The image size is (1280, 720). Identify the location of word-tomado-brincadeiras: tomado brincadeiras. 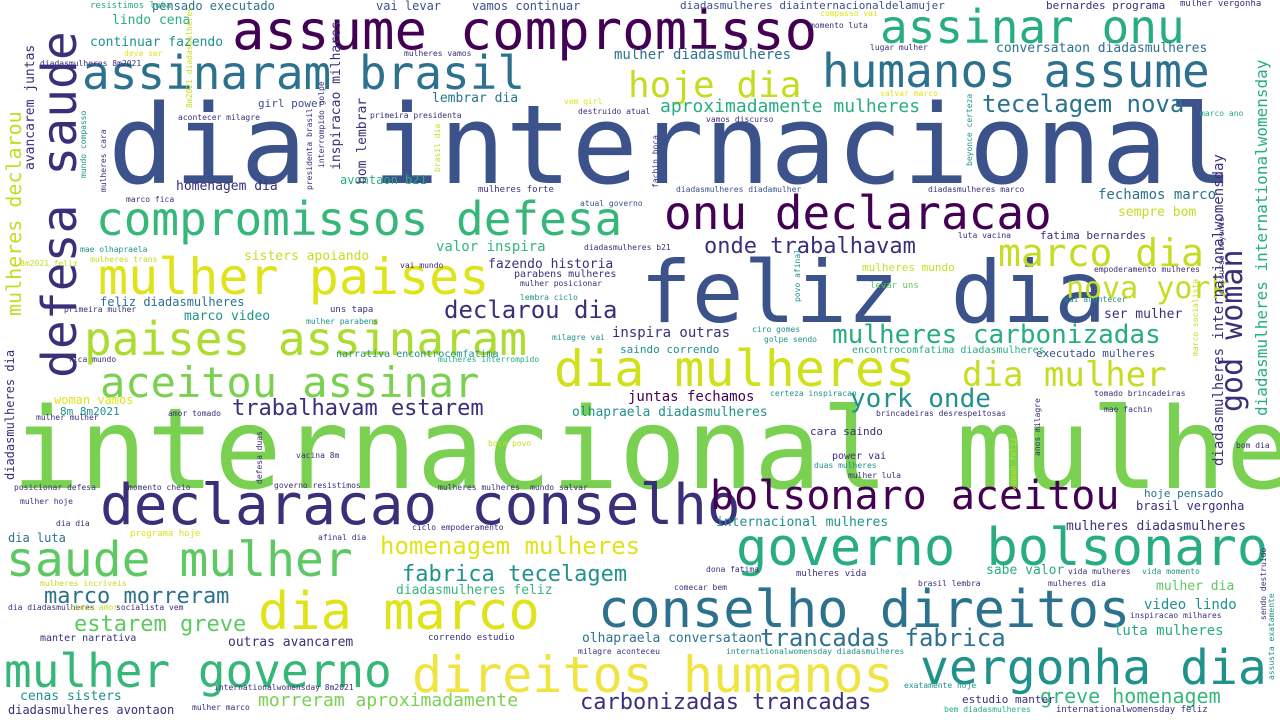
(1140, 393).